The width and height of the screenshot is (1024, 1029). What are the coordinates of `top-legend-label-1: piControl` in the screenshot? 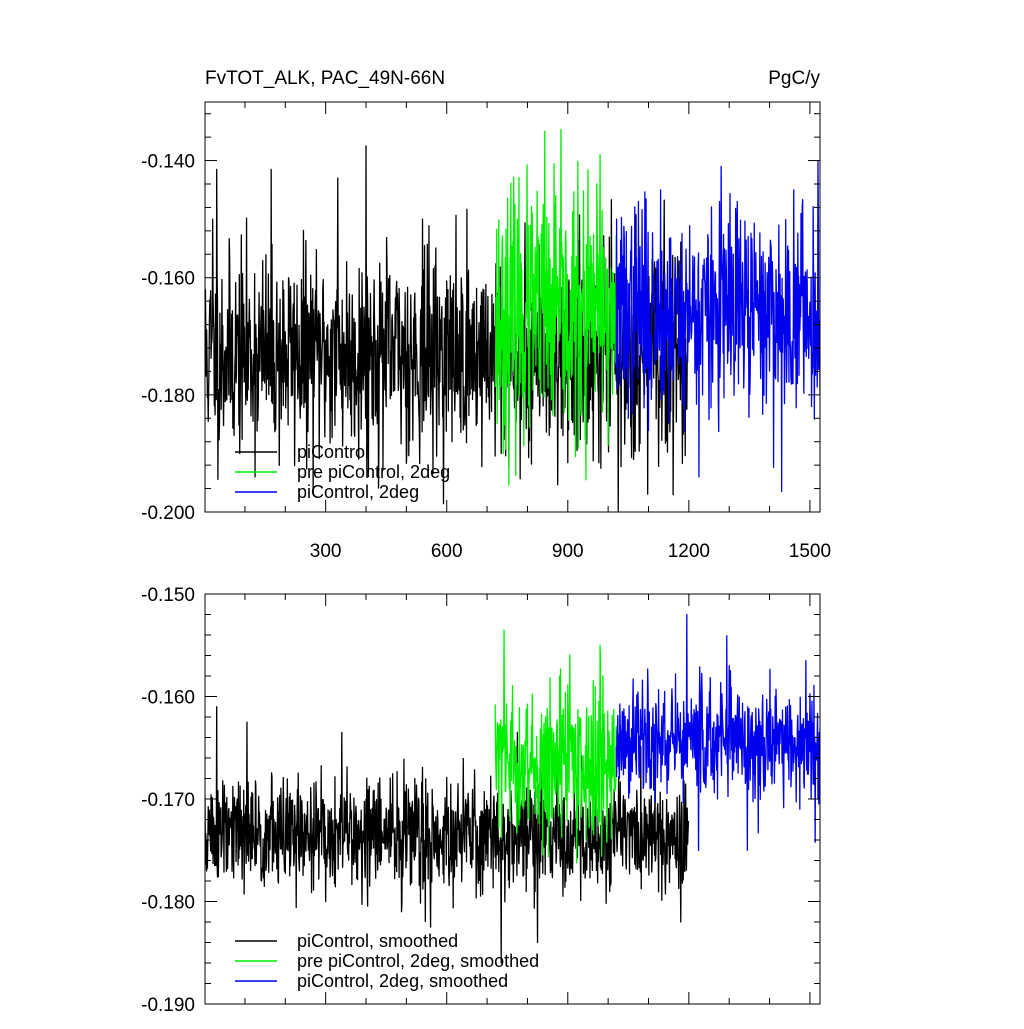 It's located at (333, 452).